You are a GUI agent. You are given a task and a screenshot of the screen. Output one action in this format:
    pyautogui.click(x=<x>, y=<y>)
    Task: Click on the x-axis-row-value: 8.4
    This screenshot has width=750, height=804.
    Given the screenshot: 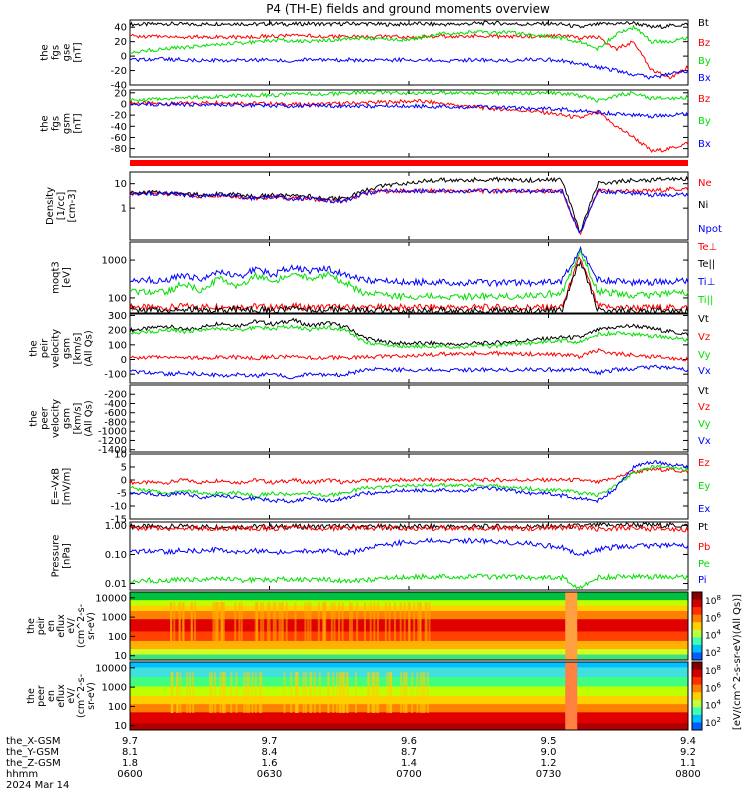 What is the action you would take?
    pyautogui.click(x=270, y=752)
    